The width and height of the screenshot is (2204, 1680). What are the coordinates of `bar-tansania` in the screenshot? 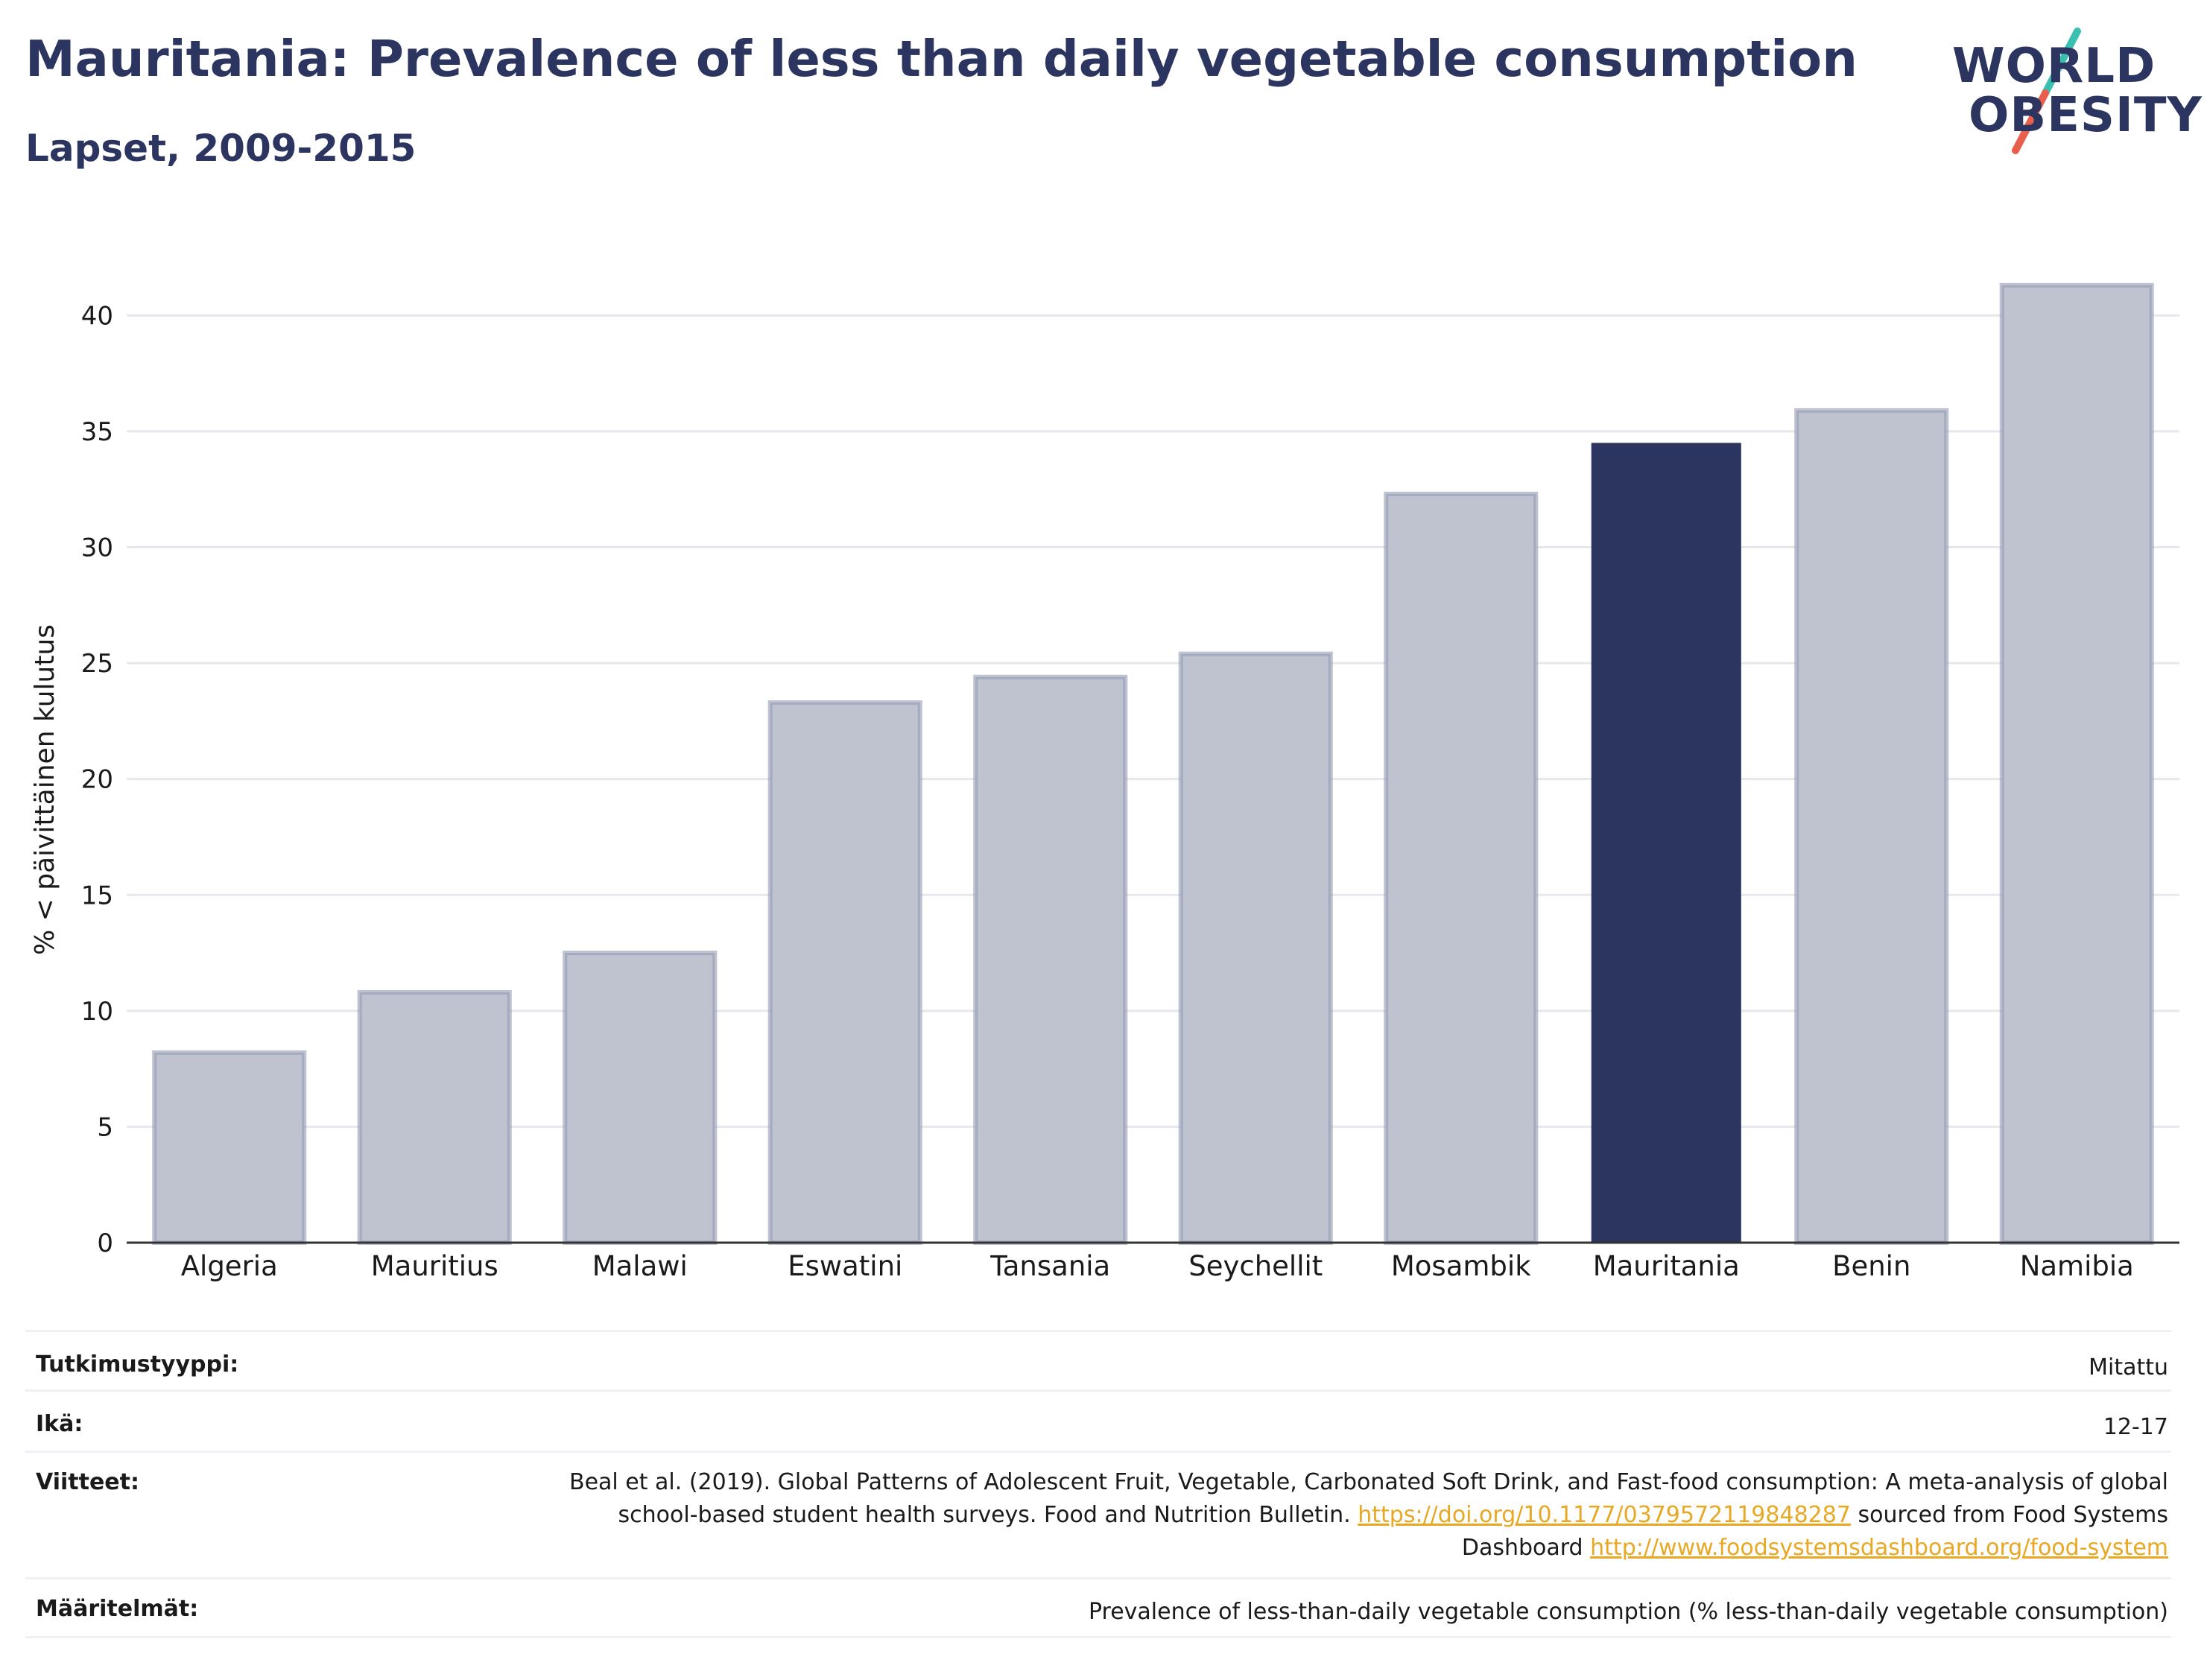 It's located at (1050, 959).